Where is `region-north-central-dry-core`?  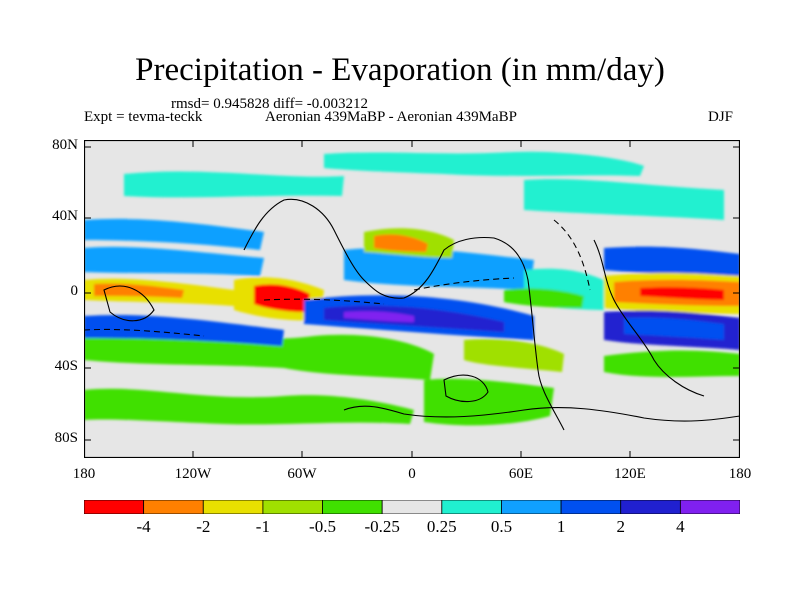 region-north-central-dry-core is located at coordinates (401, 243).